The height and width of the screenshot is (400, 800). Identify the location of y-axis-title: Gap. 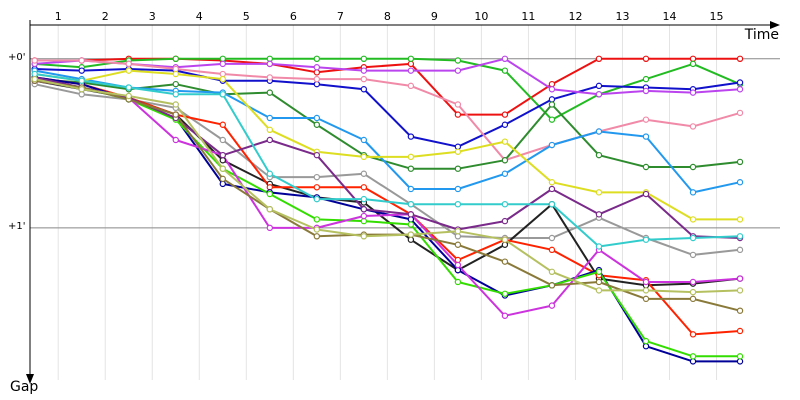
(24, 387).